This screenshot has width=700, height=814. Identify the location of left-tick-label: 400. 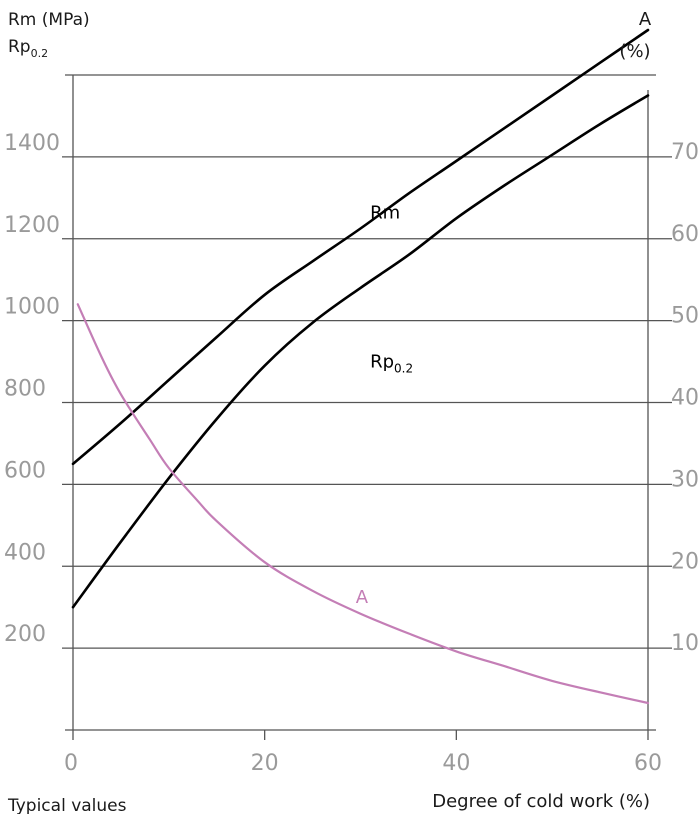
(25, 552).